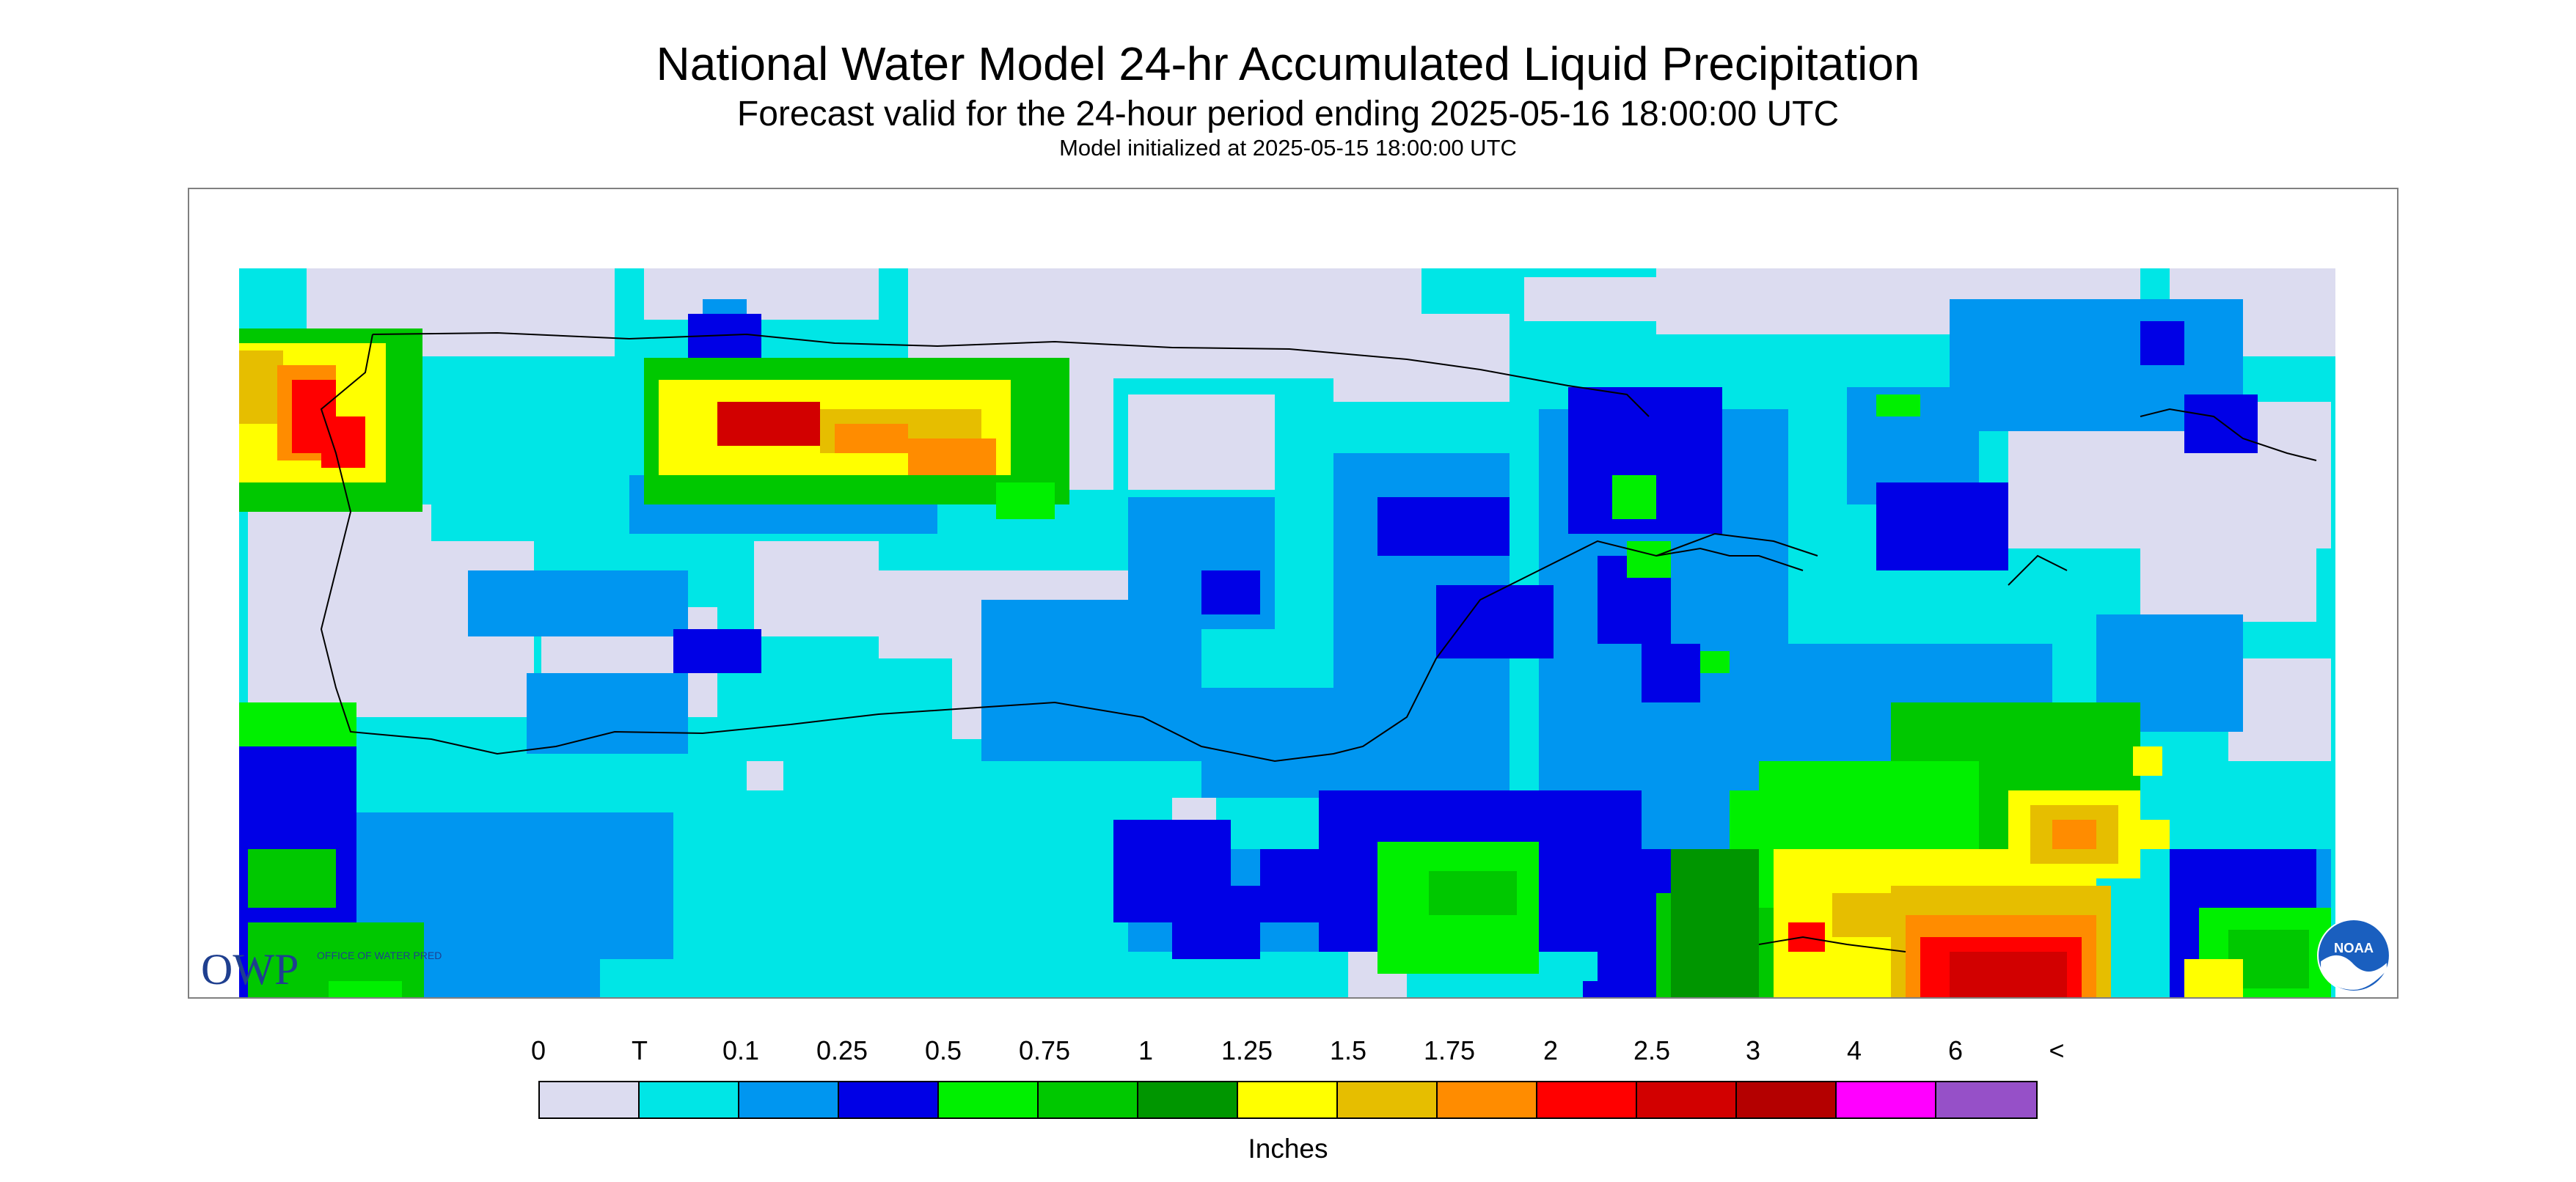 This screenshot has height=1182, width=2576. Describe the element at coordinates (1787, 1099) in the screenshot. I see `legend-swatch: #b40000` at that location.